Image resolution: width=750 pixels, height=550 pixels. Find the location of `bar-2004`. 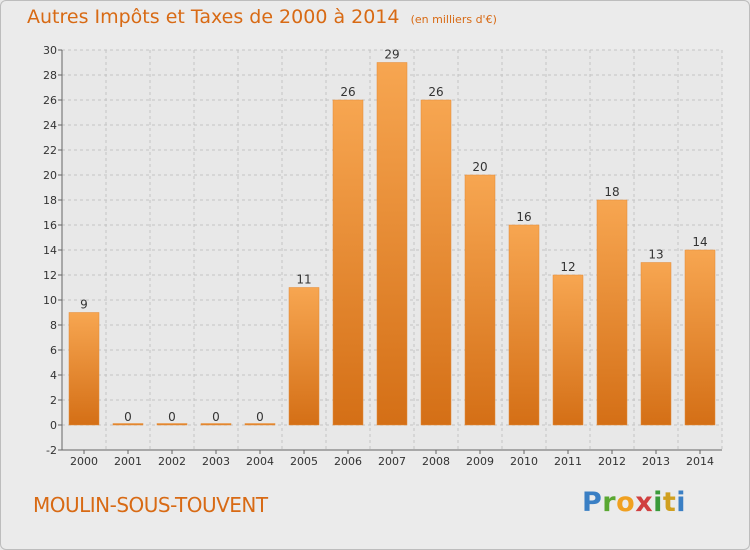

bar-2004 is located at coordinates (260, 424).